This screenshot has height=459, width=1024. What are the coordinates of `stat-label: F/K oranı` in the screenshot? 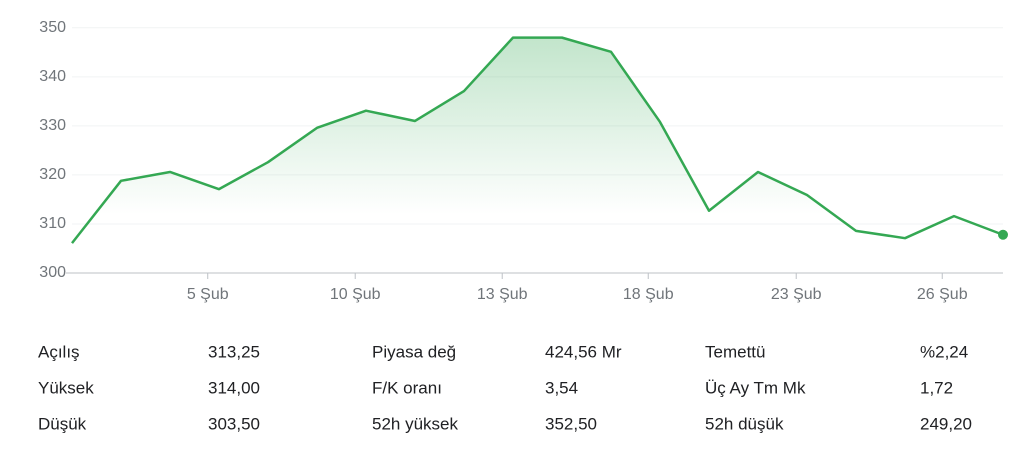 It's located at (407, 387).